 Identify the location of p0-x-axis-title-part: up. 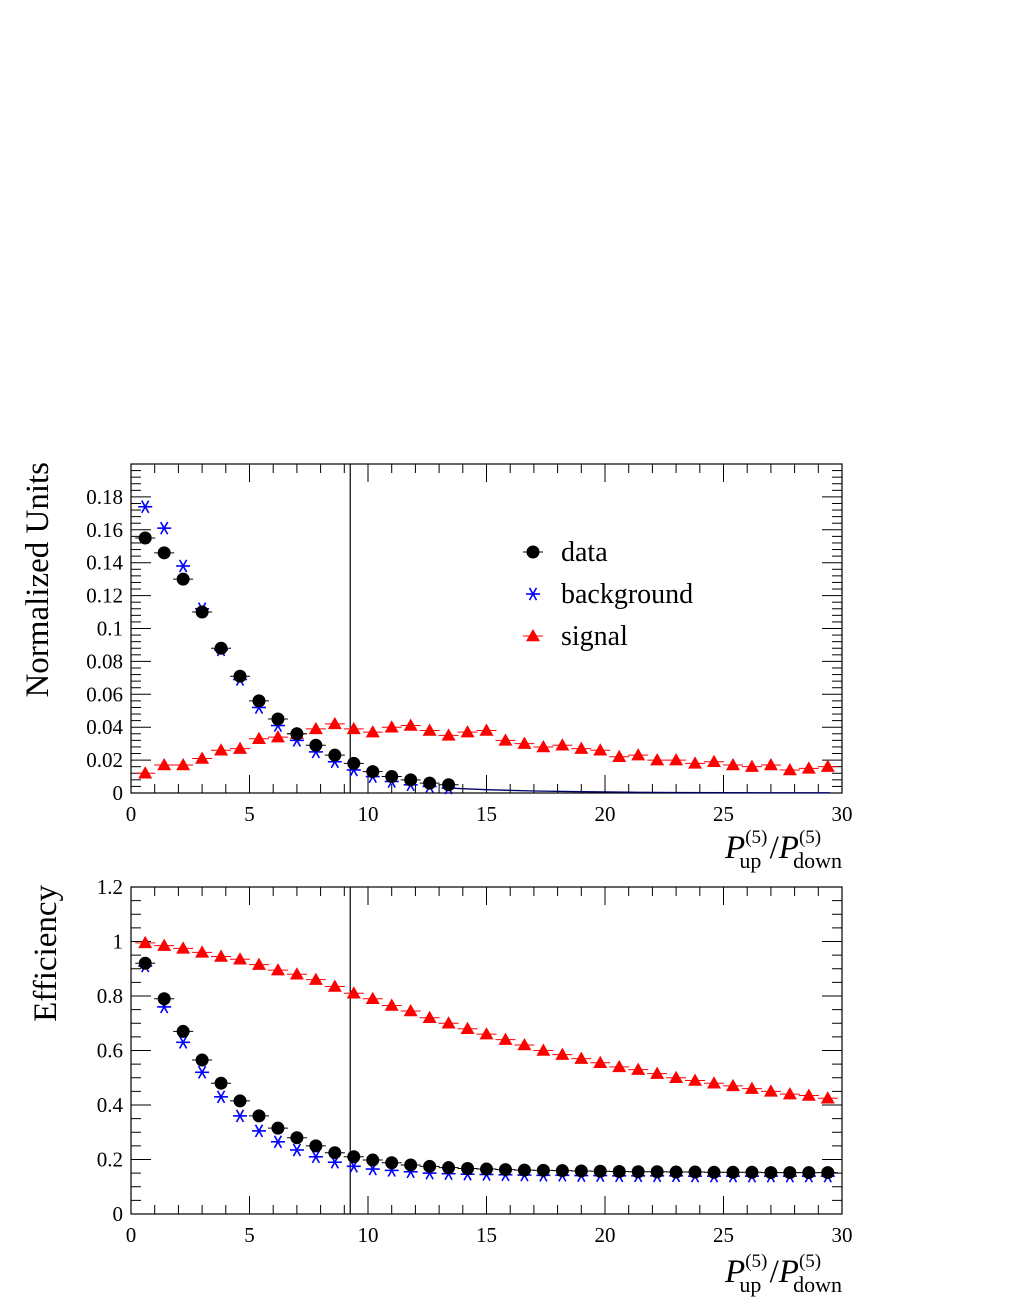
(750, 860).